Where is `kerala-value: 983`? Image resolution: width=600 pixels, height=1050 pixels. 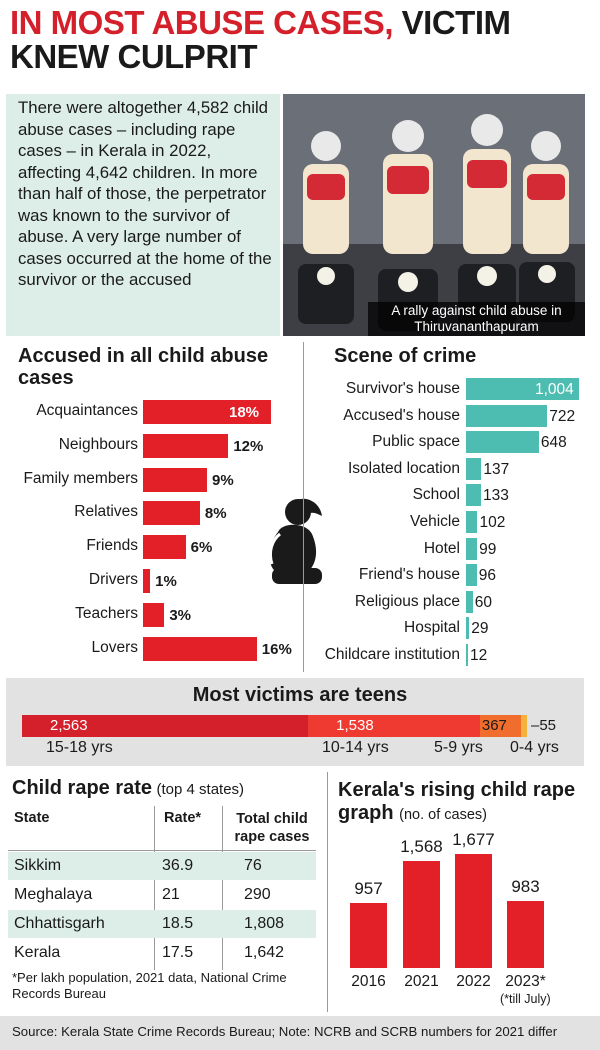 kerala-value: 983 is located at coordinates (525, 887).